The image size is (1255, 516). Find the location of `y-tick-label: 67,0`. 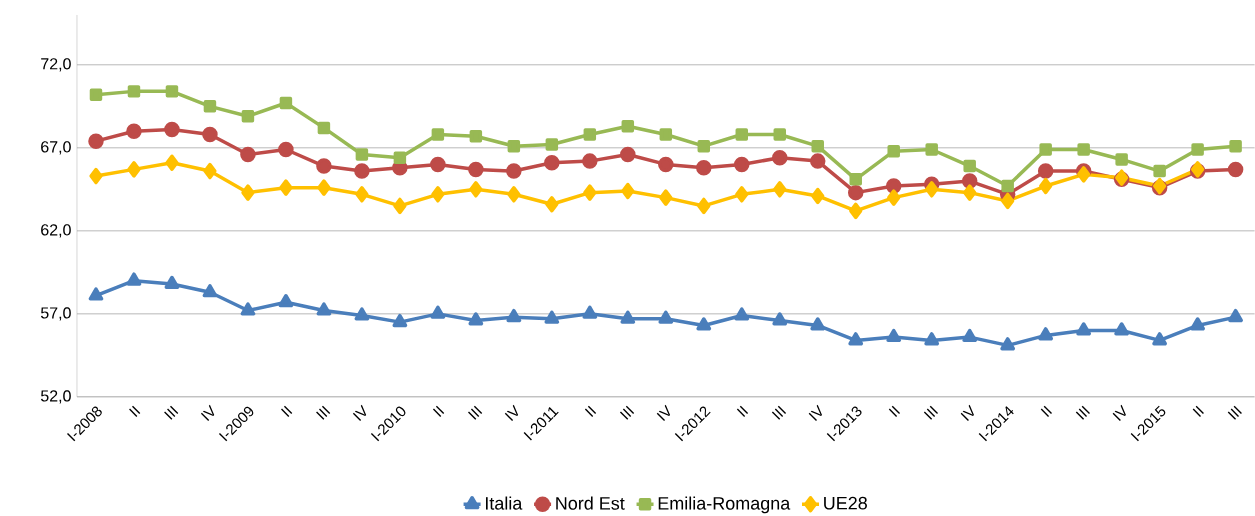

y-tick-label: 67,0 is located at coordinates (56, 148).